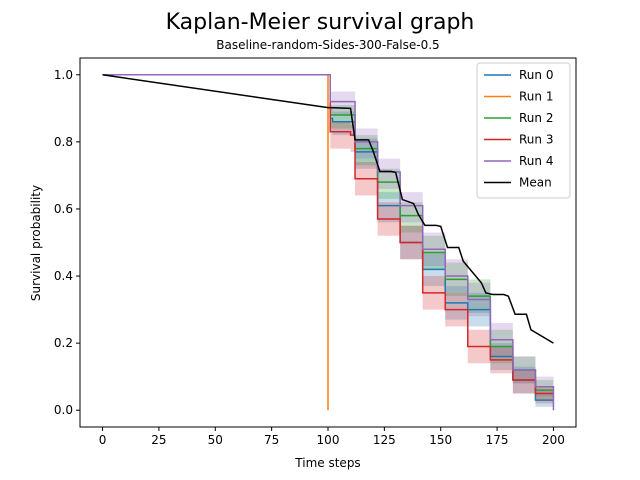  What do you see at coordinates (271, 440) in the screenshot?
I see `x-tick-label: 75` at bounding box center [271, 440].